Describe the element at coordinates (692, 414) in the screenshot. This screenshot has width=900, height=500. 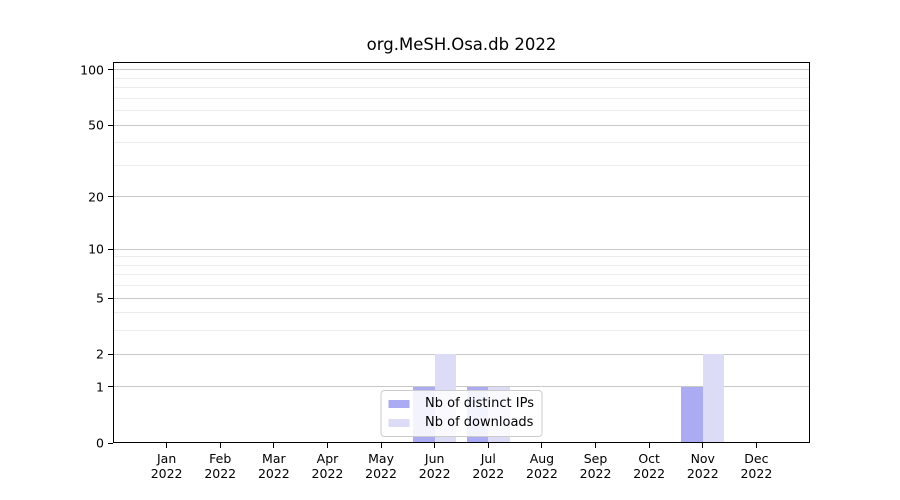
I see `bar-distinct-ips` at that location.